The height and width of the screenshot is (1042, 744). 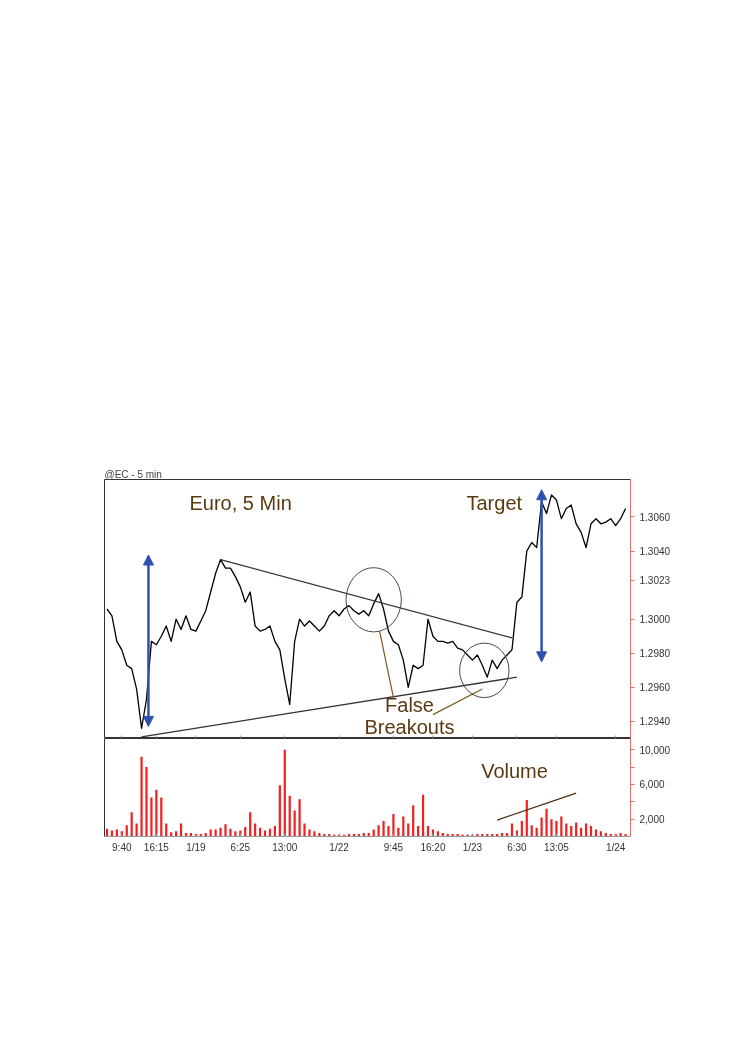 What do you see at coordinates (655, 750) in the screenshot?
I see `y-tick-label: 10,000` at bounding box center [655, 750].